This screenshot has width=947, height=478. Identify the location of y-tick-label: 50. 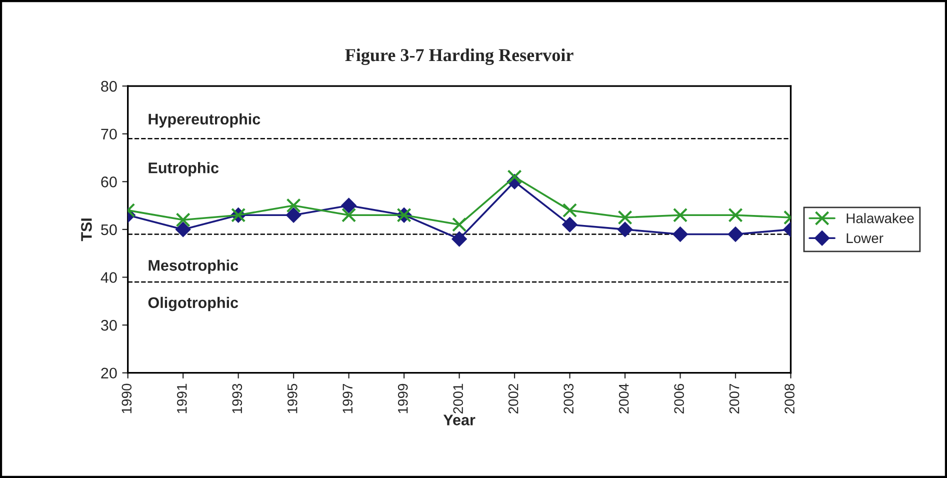
(109, 230).